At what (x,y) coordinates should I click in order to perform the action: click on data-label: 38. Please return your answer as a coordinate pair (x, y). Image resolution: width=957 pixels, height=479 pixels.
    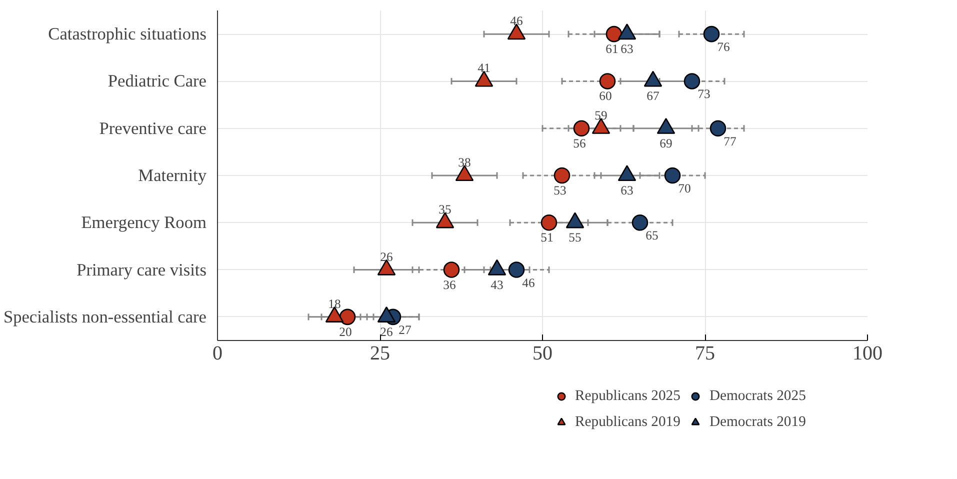
    Looking at the image, I should click on (464, 163).